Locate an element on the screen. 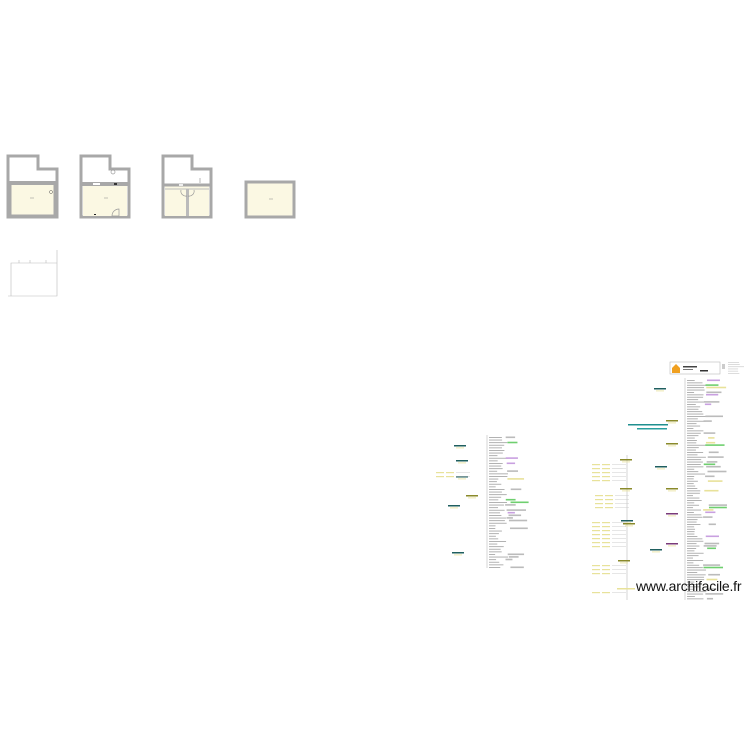 The width and height of the screenshot is (750, 750). floor-plan-outline is located at coordinates (33, 273).